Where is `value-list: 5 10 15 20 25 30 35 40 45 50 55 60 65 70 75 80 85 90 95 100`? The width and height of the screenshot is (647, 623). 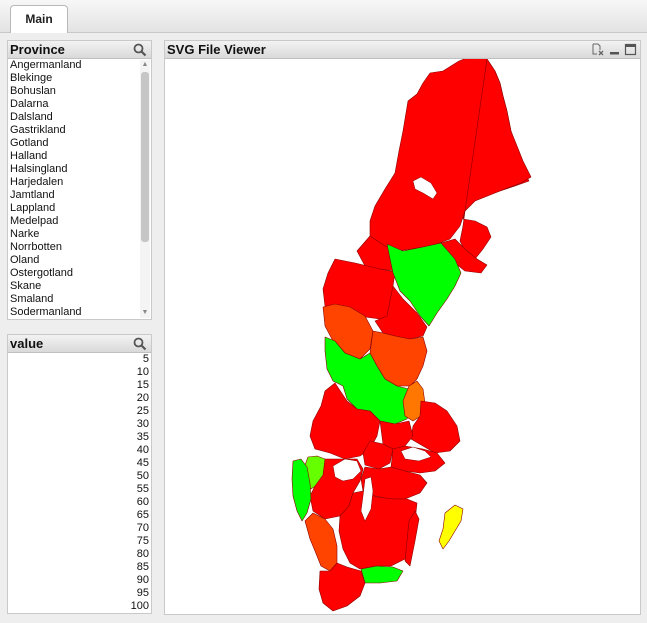
value-list: 5 10 15 20 25 30 35 40 45 50 55 60 65 70 75 80 85 90 95 100 is located at coordinates (79, 483).